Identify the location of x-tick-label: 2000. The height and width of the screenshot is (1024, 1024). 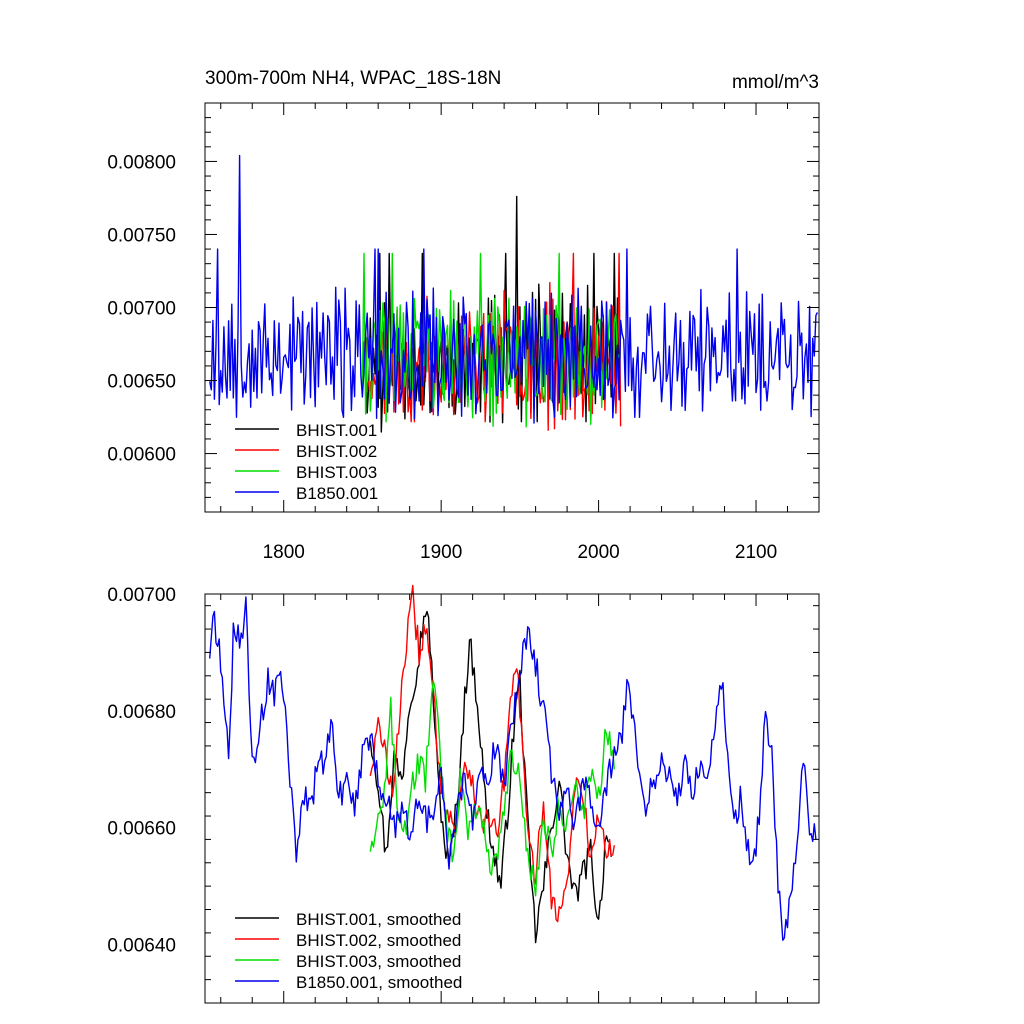
(598, 552).